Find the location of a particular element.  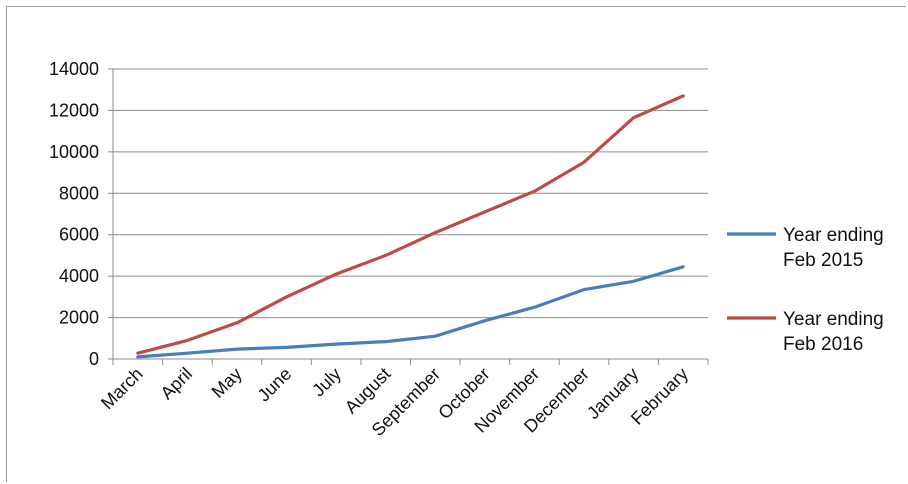

x-tick-label: June is located at coordinates (275, 385).